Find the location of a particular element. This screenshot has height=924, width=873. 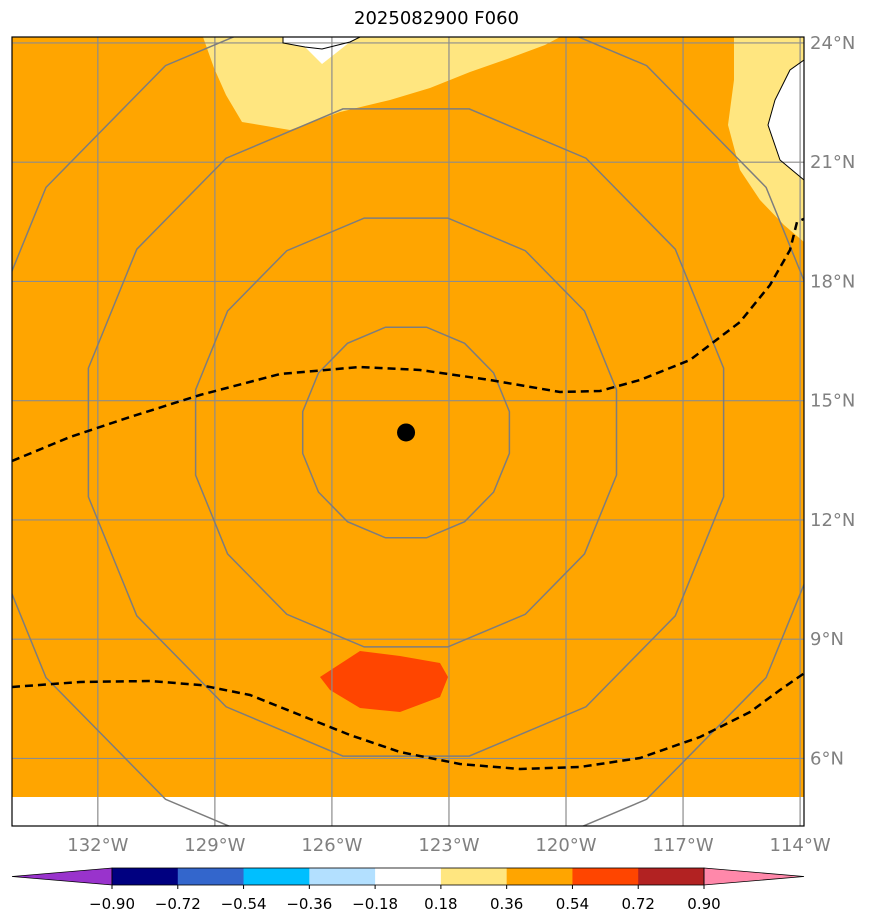

field-yellow-region-north is located at coordinates (381, 83).